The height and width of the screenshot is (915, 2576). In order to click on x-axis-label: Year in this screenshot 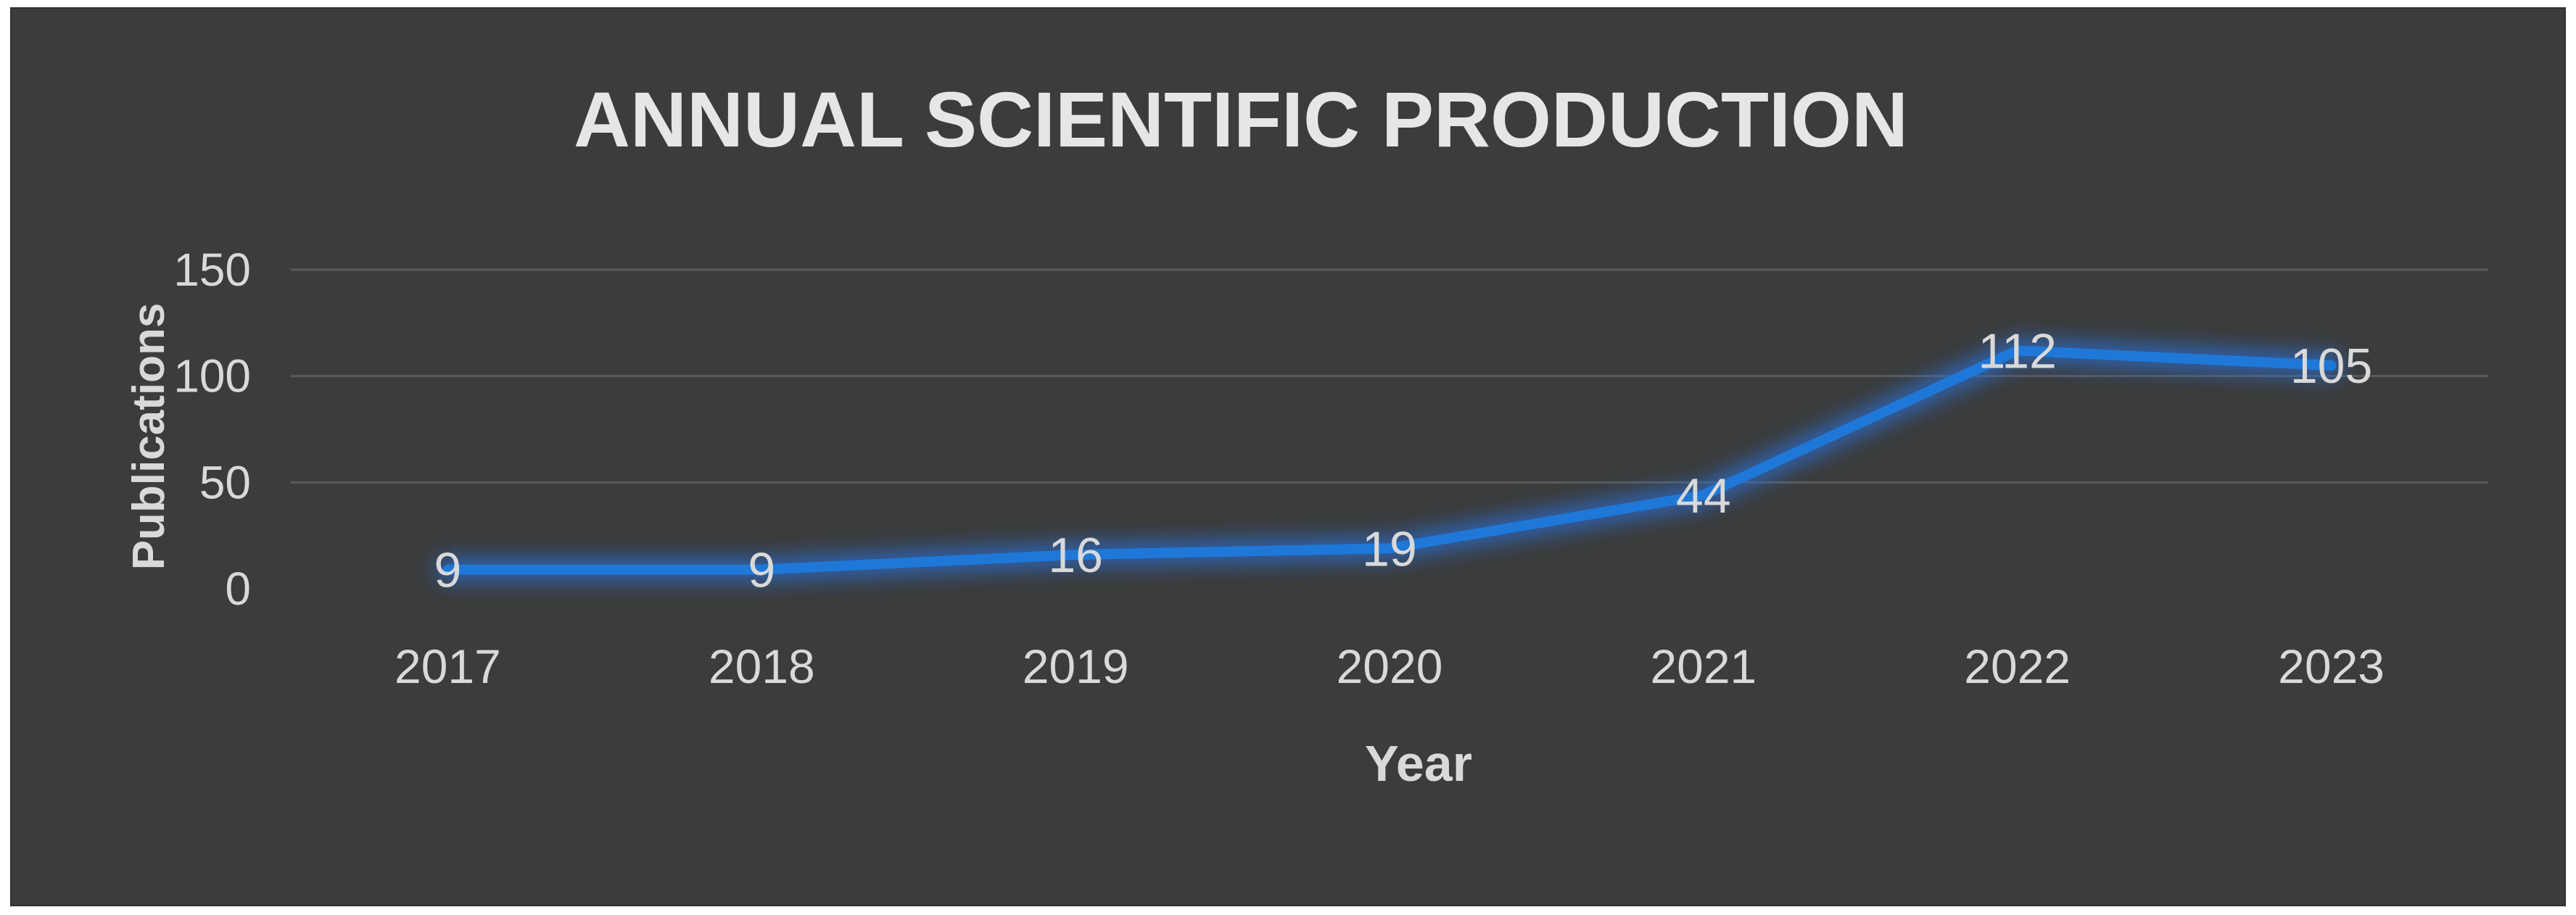, I will do `click(1418, 763)`.